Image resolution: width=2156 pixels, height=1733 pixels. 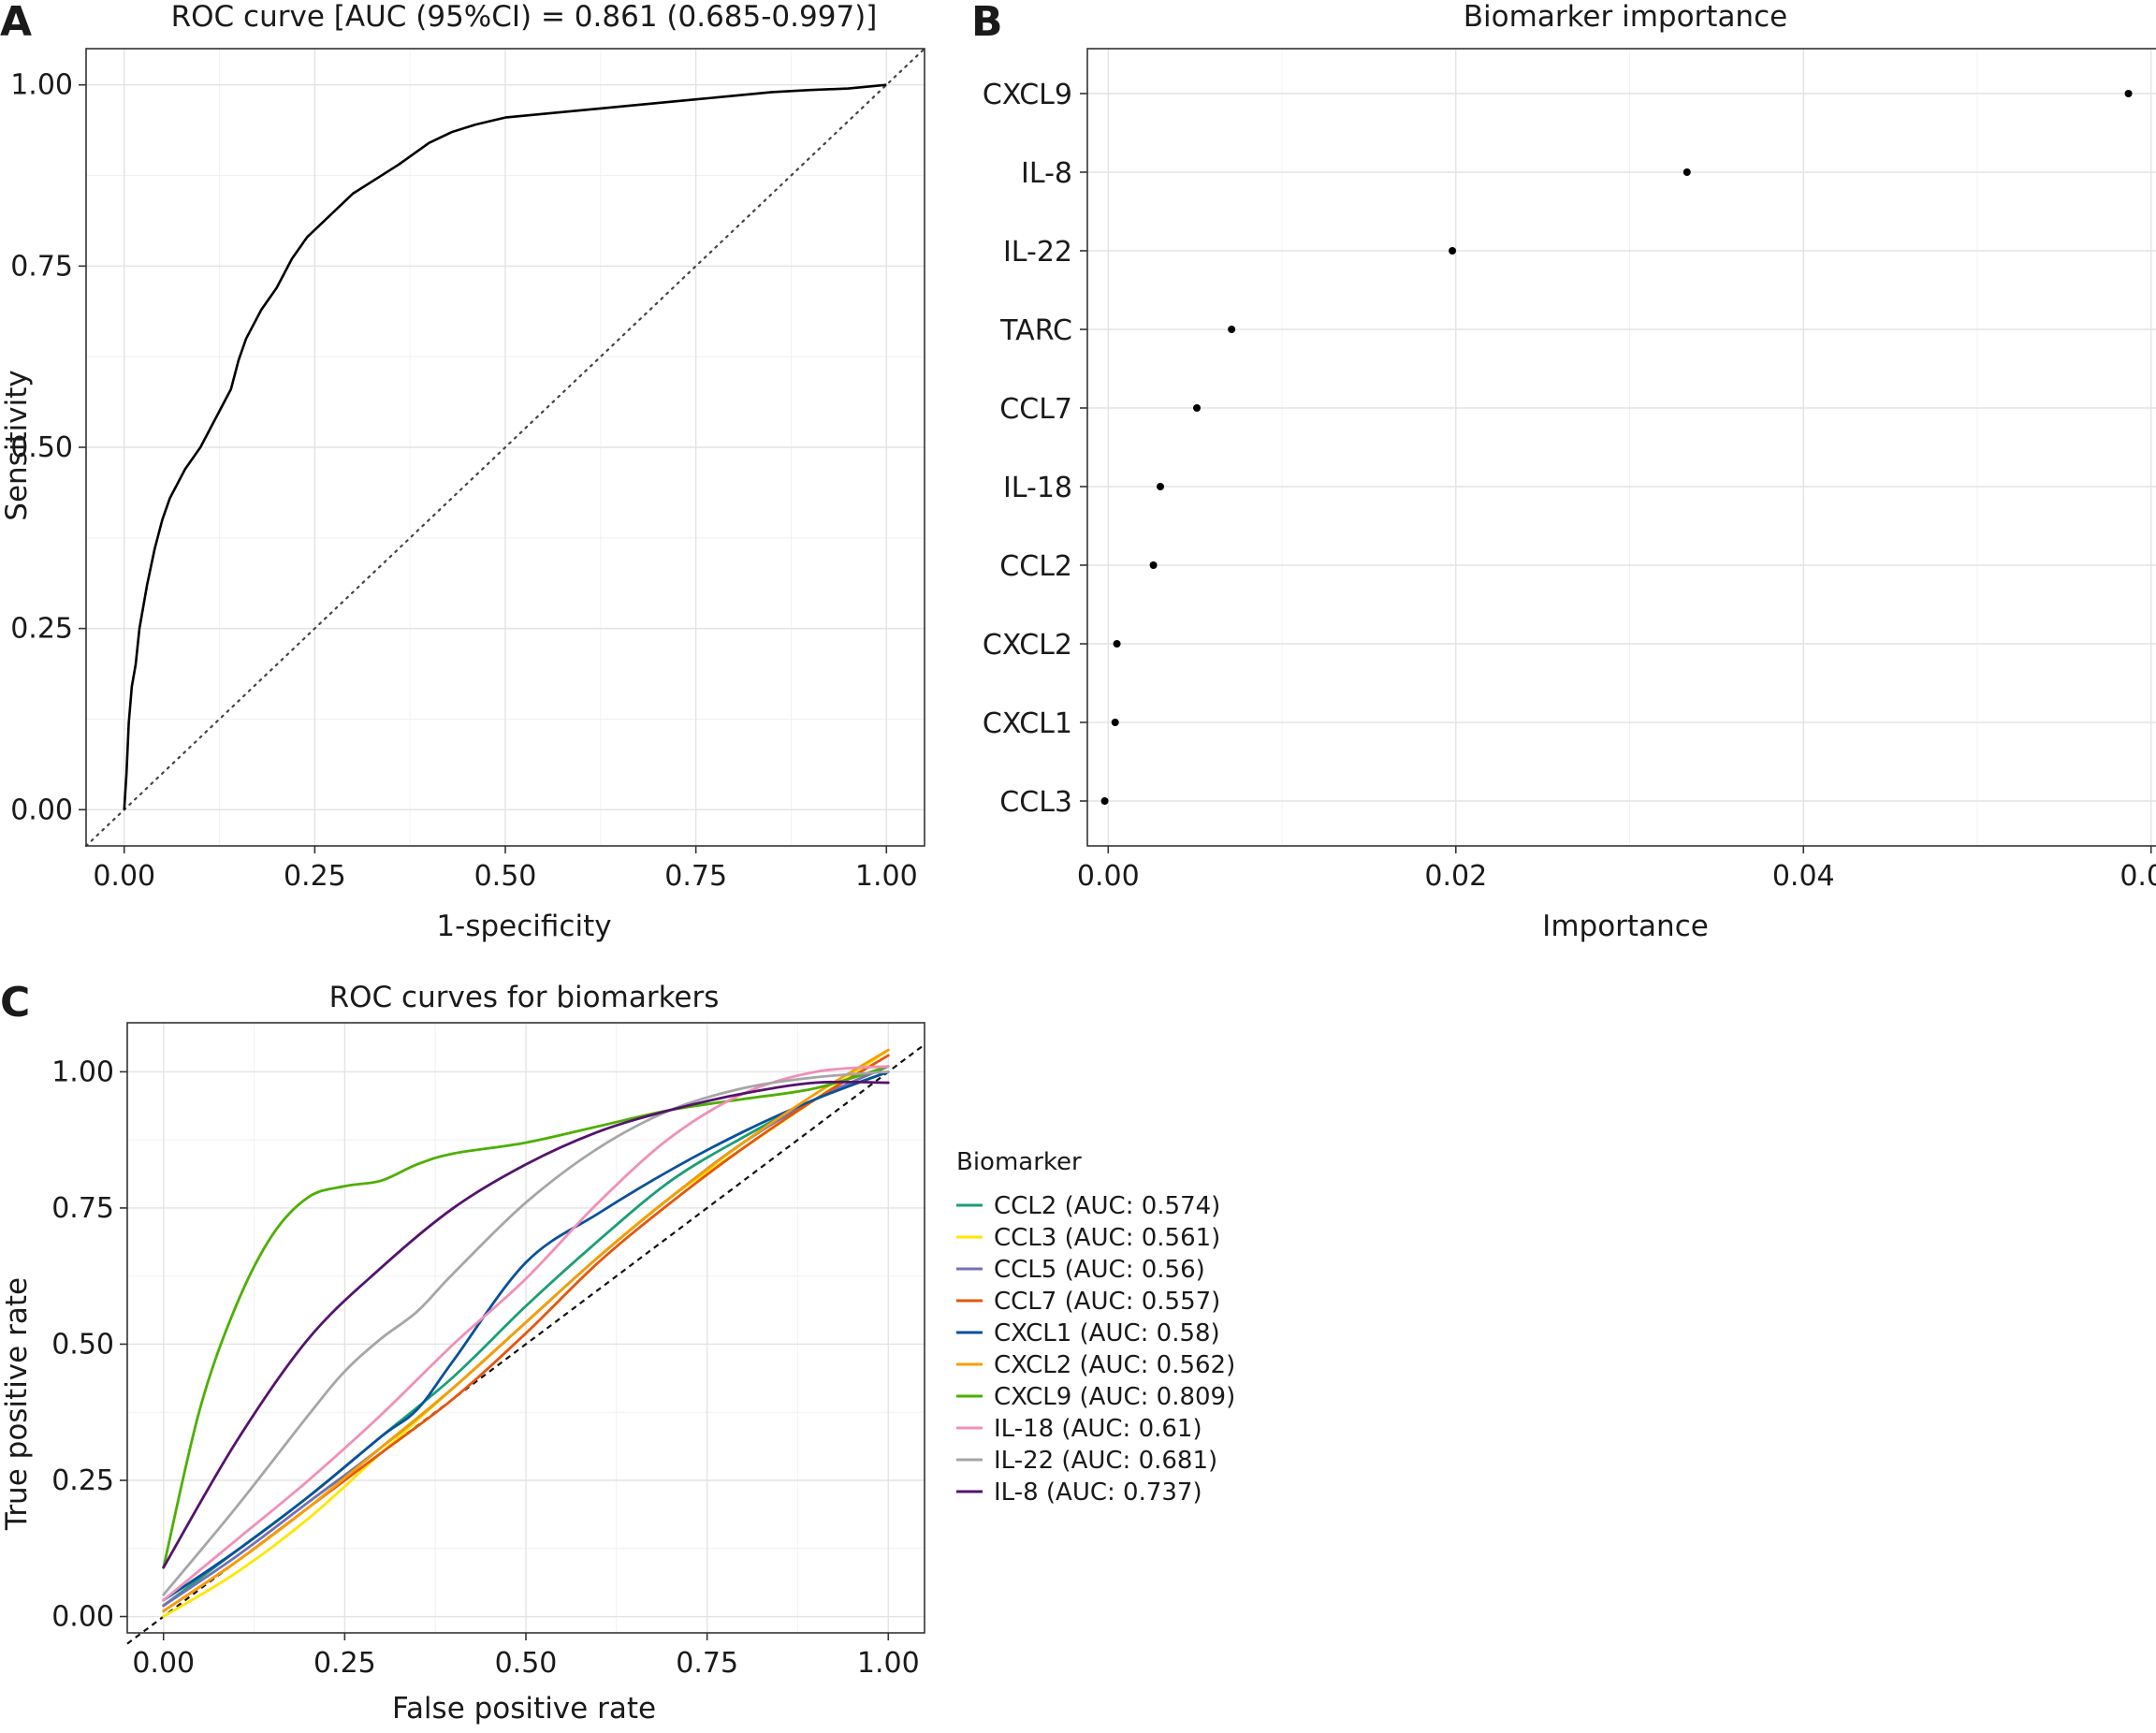 I want to click on panel-c-xtick-label: 0.75, so click(x=707, y=1663).